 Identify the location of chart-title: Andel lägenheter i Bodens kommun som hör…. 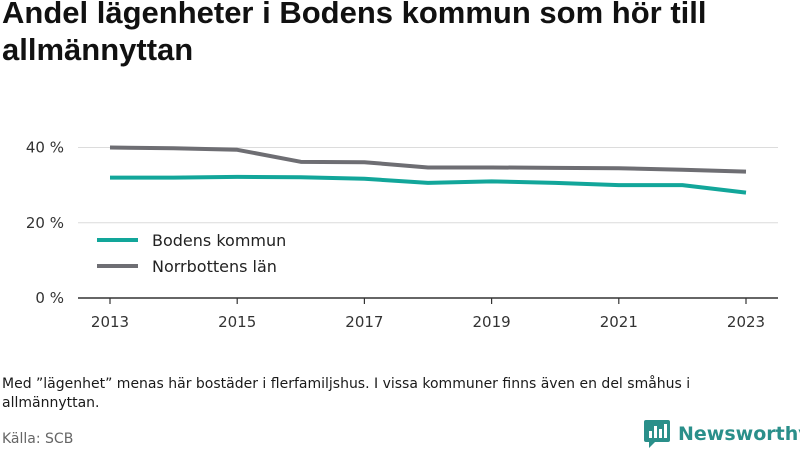
(354, 33).